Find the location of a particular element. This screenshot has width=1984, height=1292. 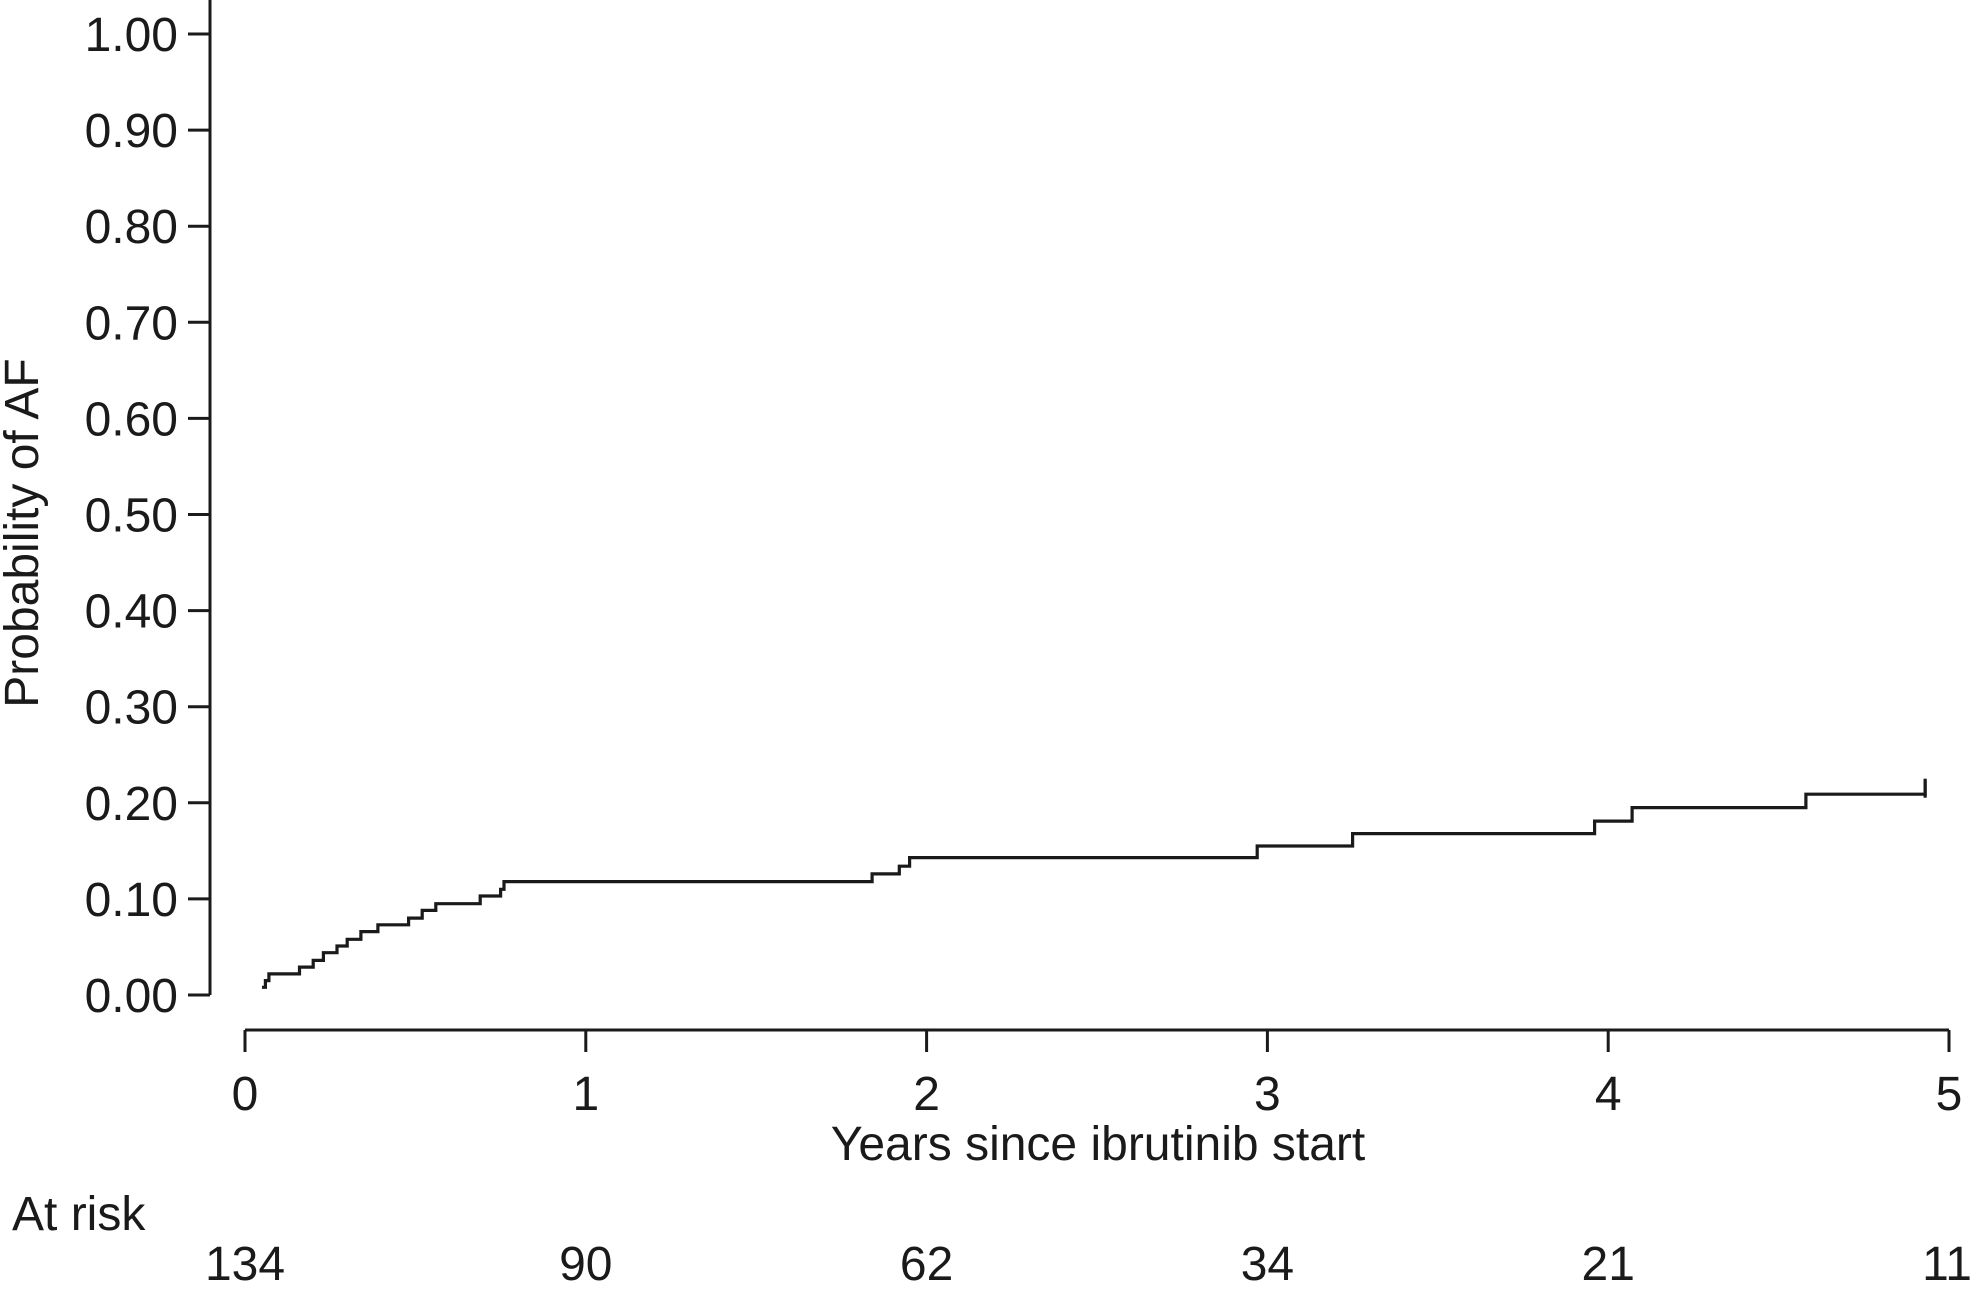

y-tick-label: 0.10 is located at coordinates (131, 900).